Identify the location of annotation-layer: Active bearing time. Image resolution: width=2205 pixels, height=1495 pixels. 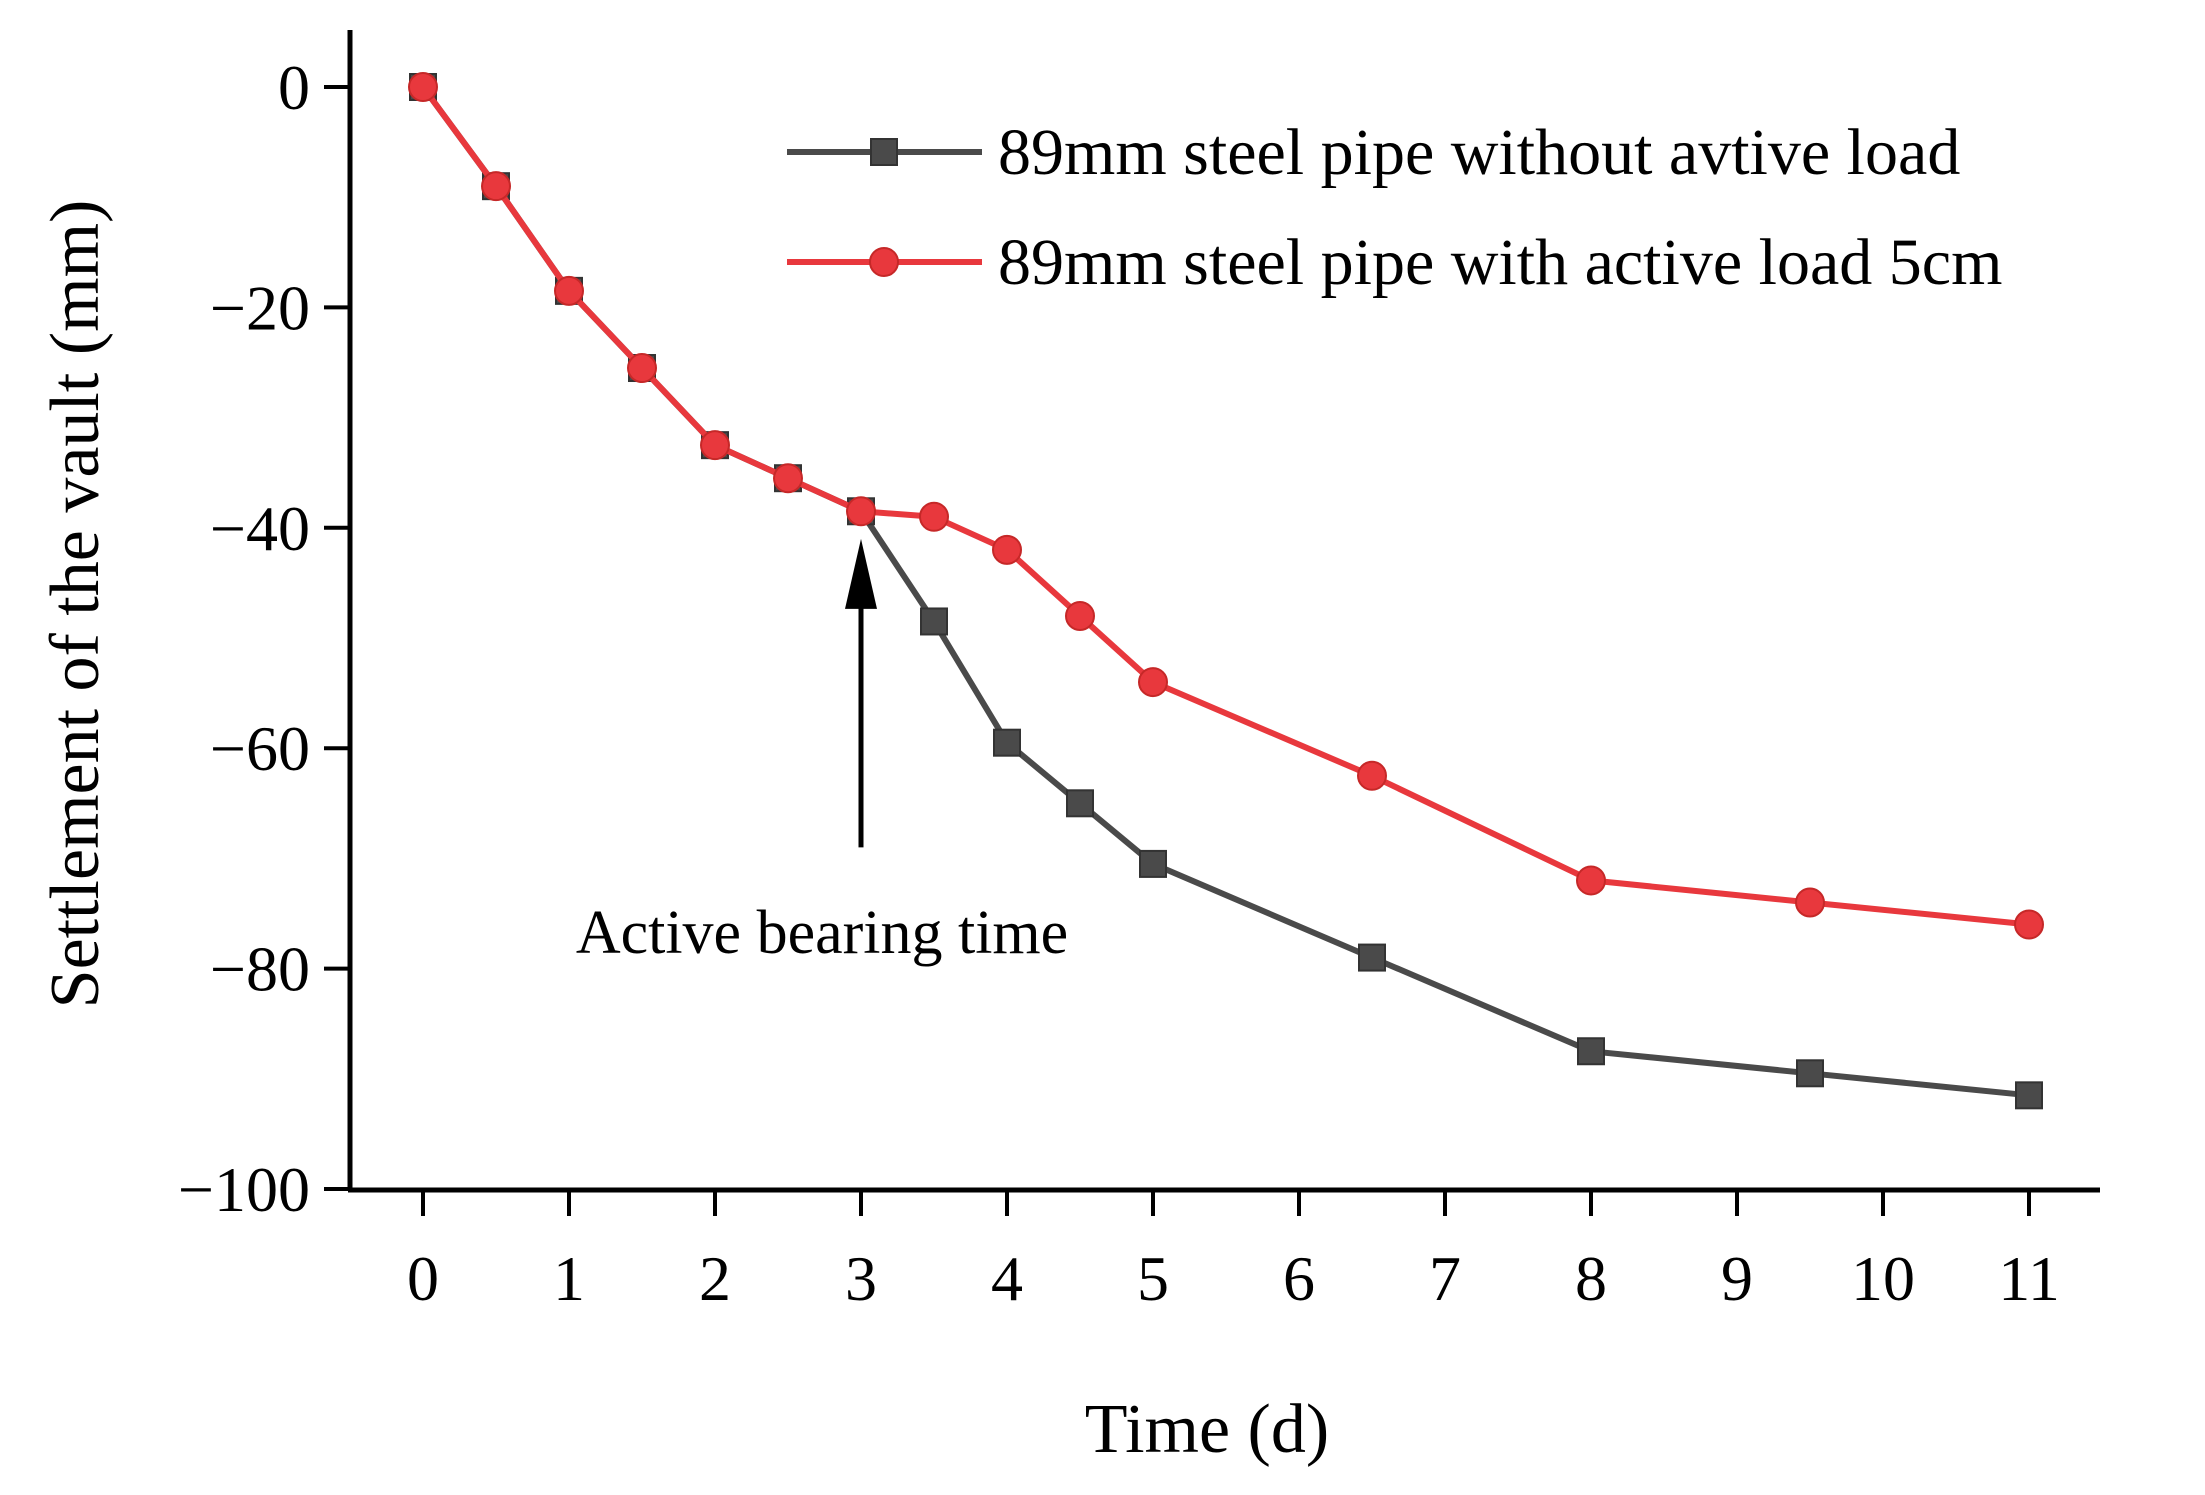
(822, 752).